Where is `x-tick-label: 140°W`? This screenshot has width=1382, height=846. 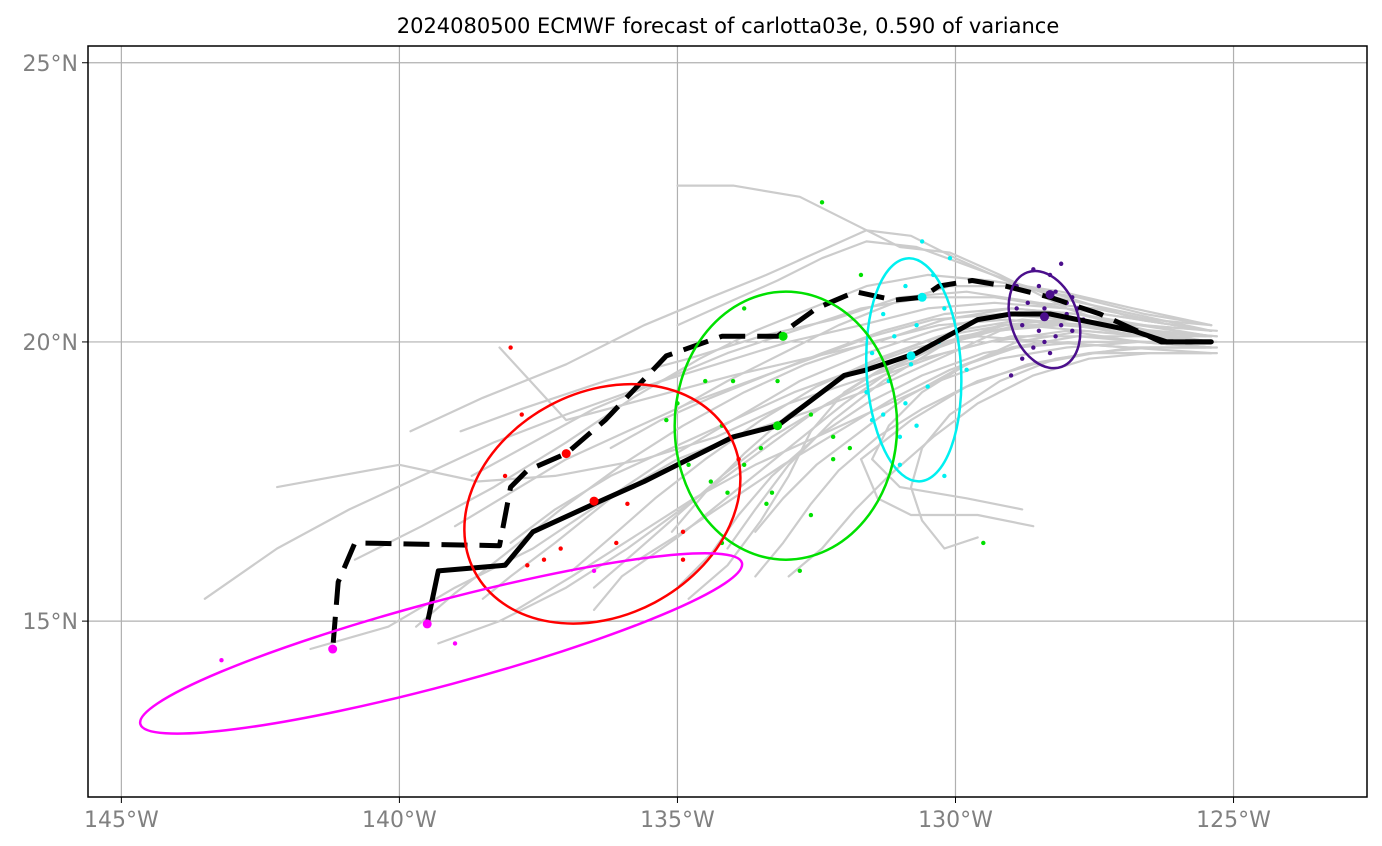 x-tick-label: 140°W is located at coordinates (399, 820).